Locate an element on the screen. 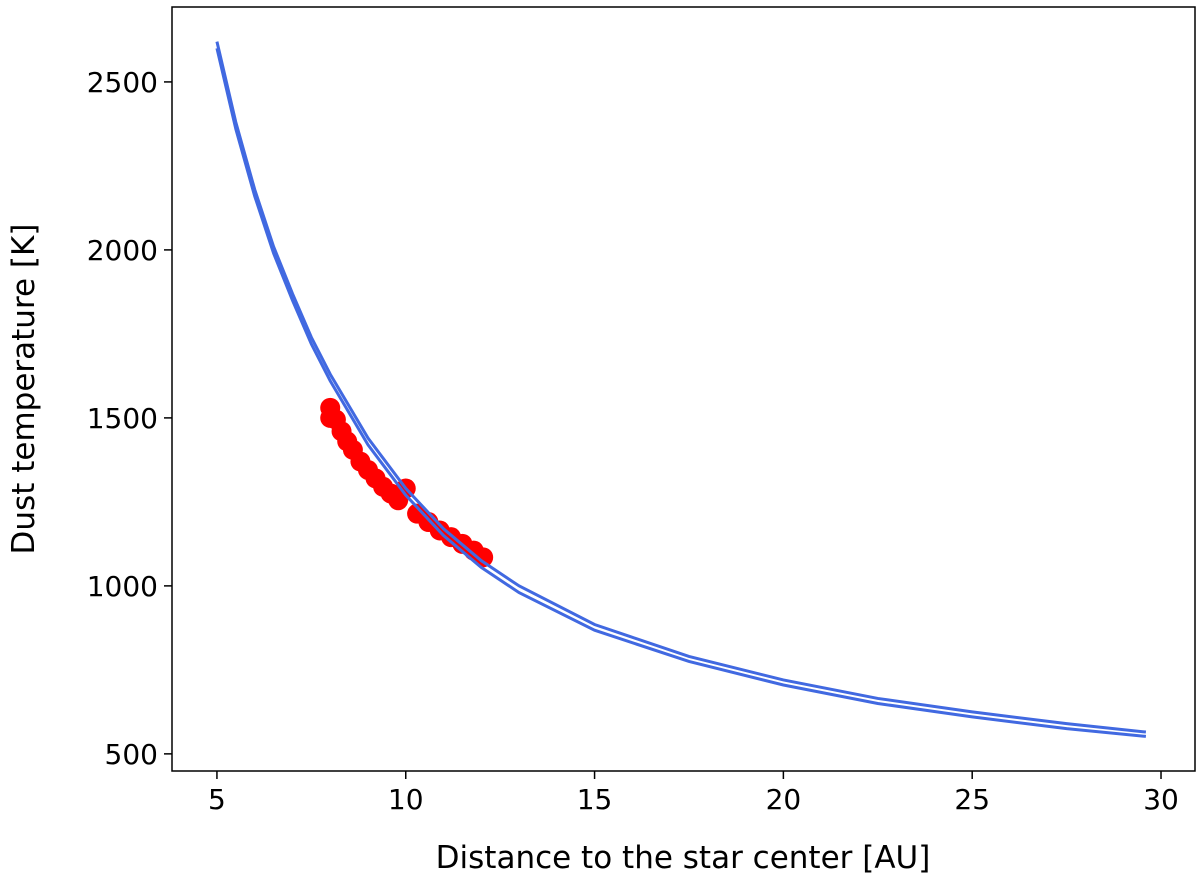 This screenshot has height=879, width=1200. y-tick-label: 2500 is located at coordinates (122, 82).